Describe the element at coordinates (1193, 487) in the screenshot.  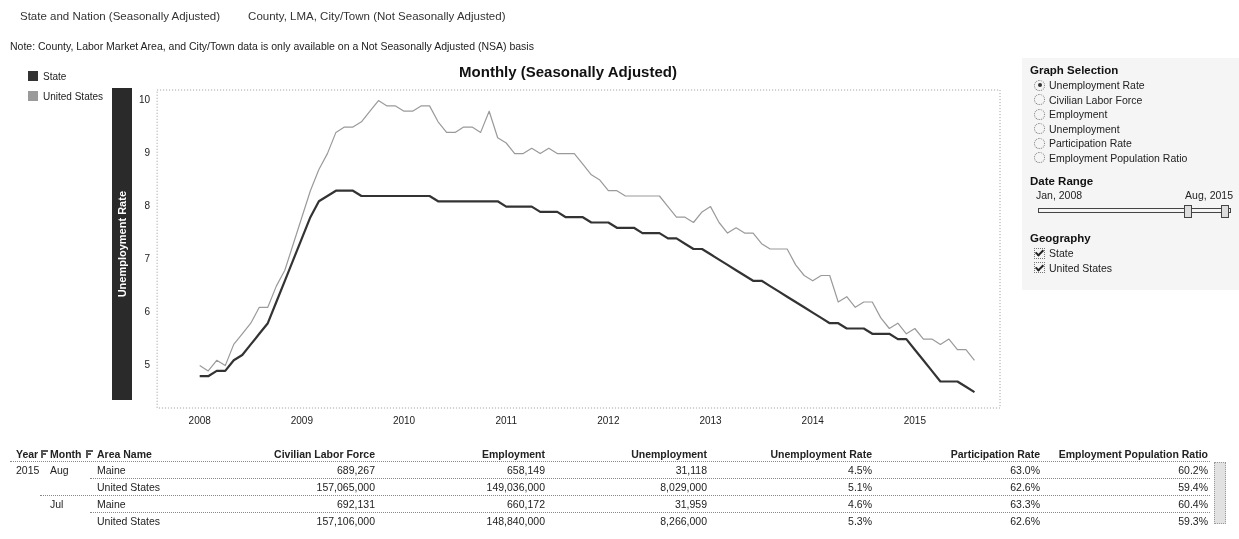
I see `text: 59.4%` at that location.